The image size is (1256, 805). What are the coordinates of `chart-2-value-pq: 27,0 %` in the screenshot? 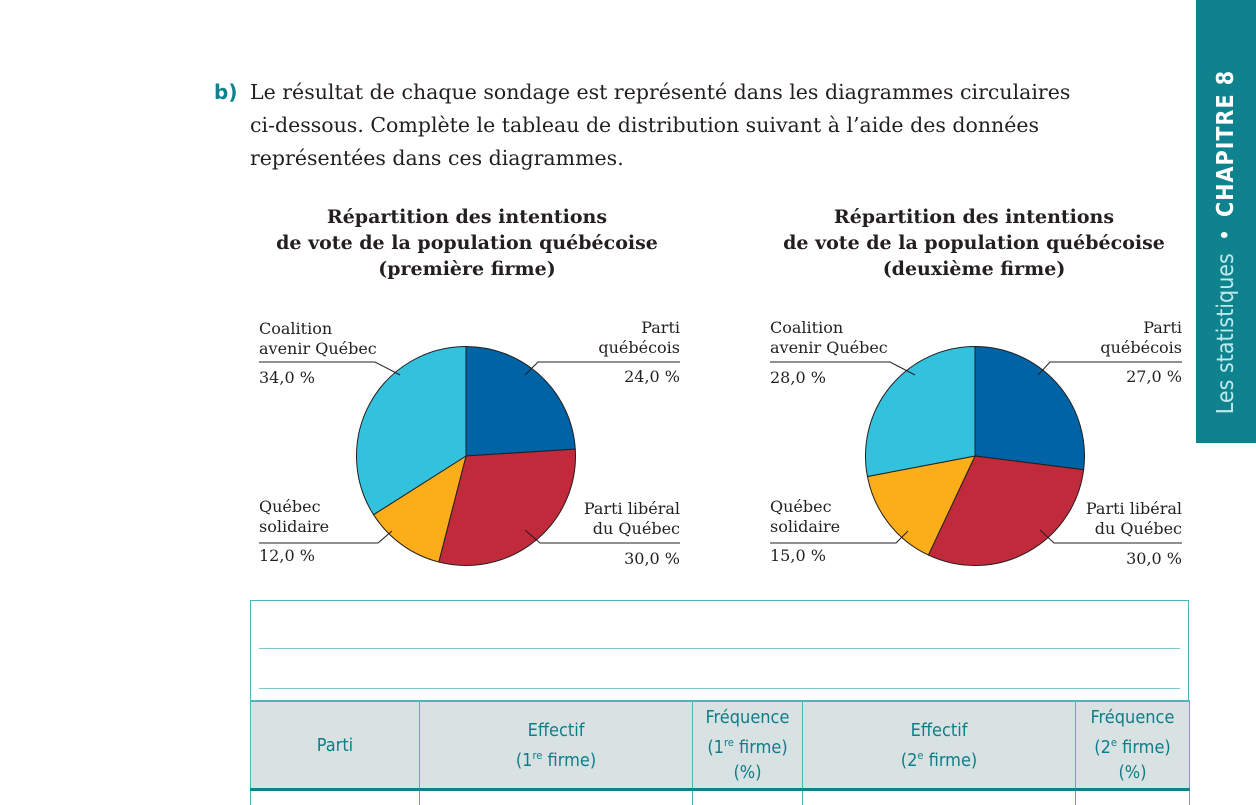 It's located at (1142, 377).